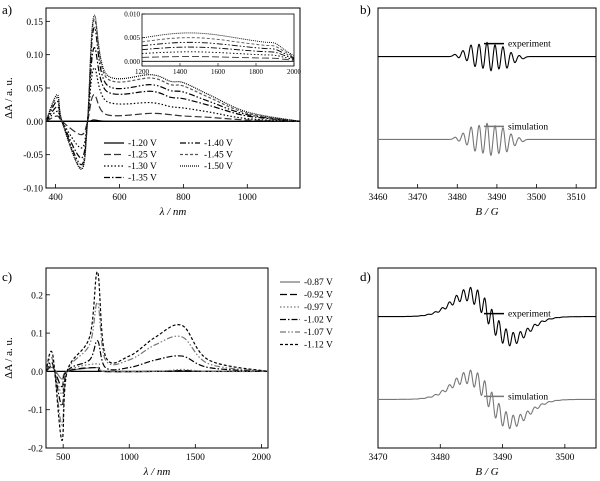 The image size is (600, 481). What do you see at coordinates (218, 156) in the screenshot?
I see `legend-entry: -1.45 V` at bounding box center [218, 156].